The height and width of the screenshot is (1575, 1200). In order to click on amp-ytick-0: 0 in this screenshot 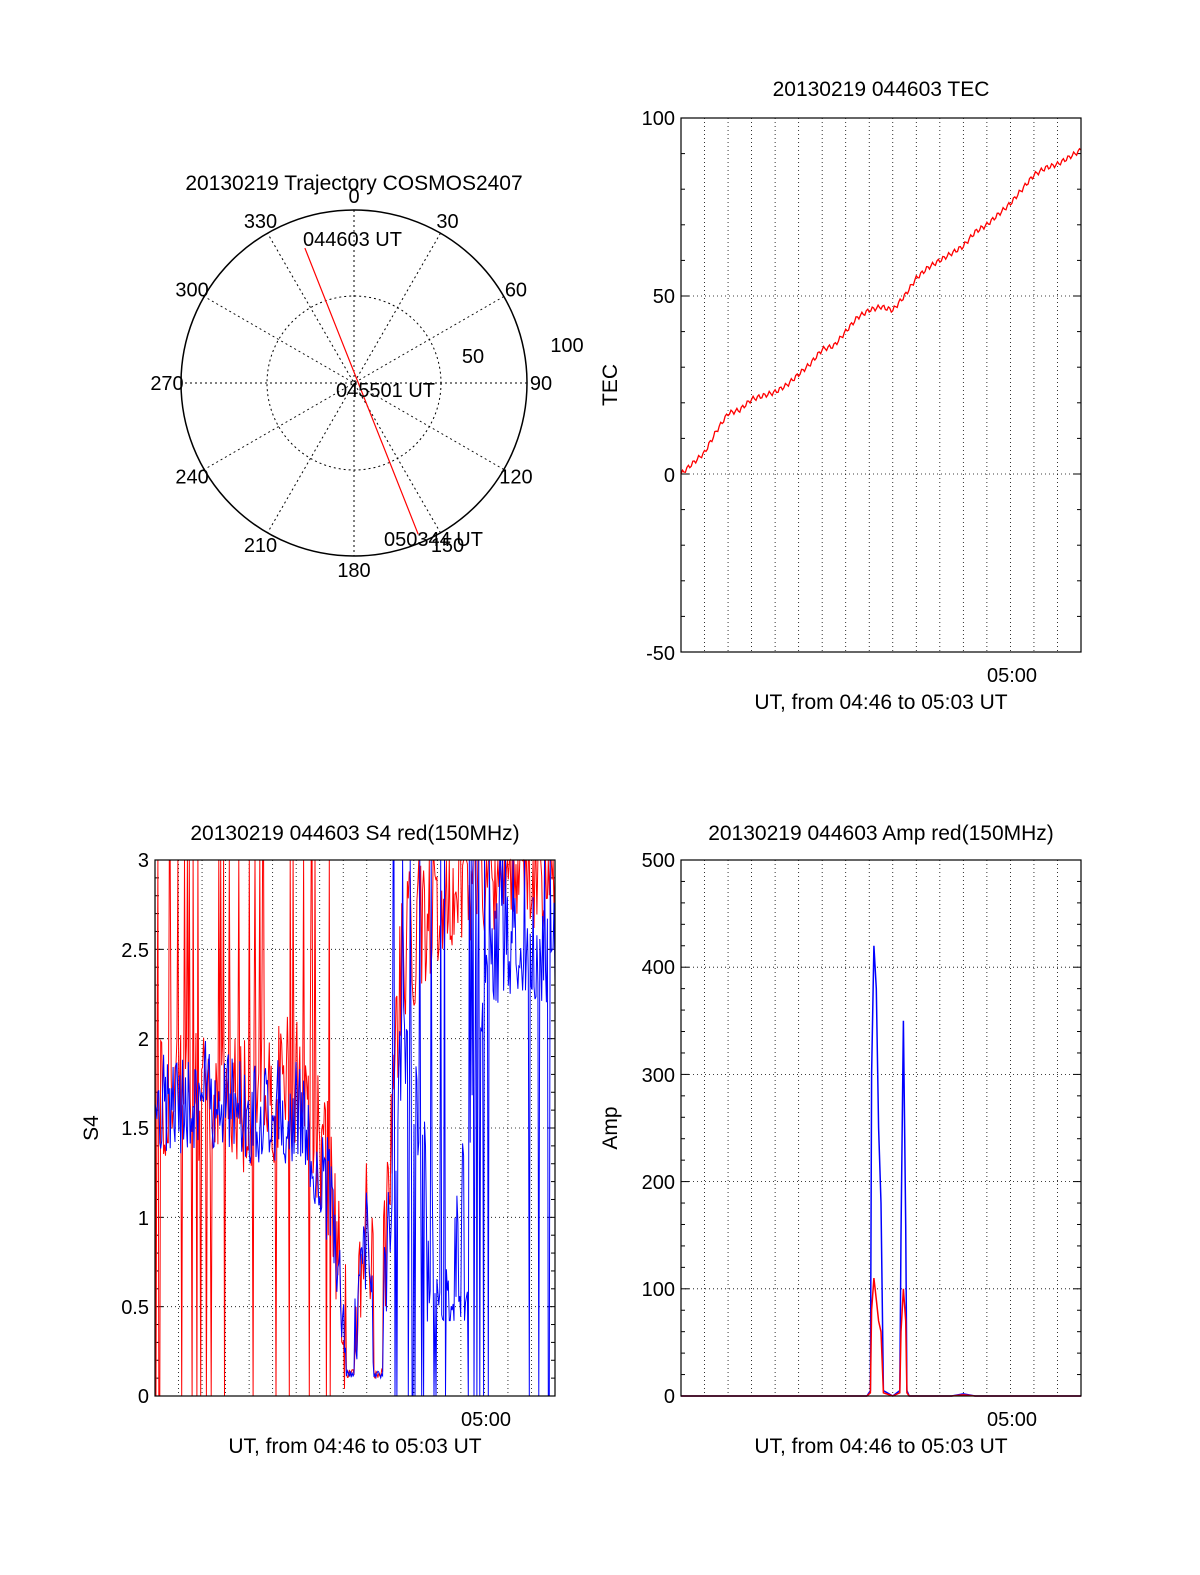, I will do `click(669, 1397)`.